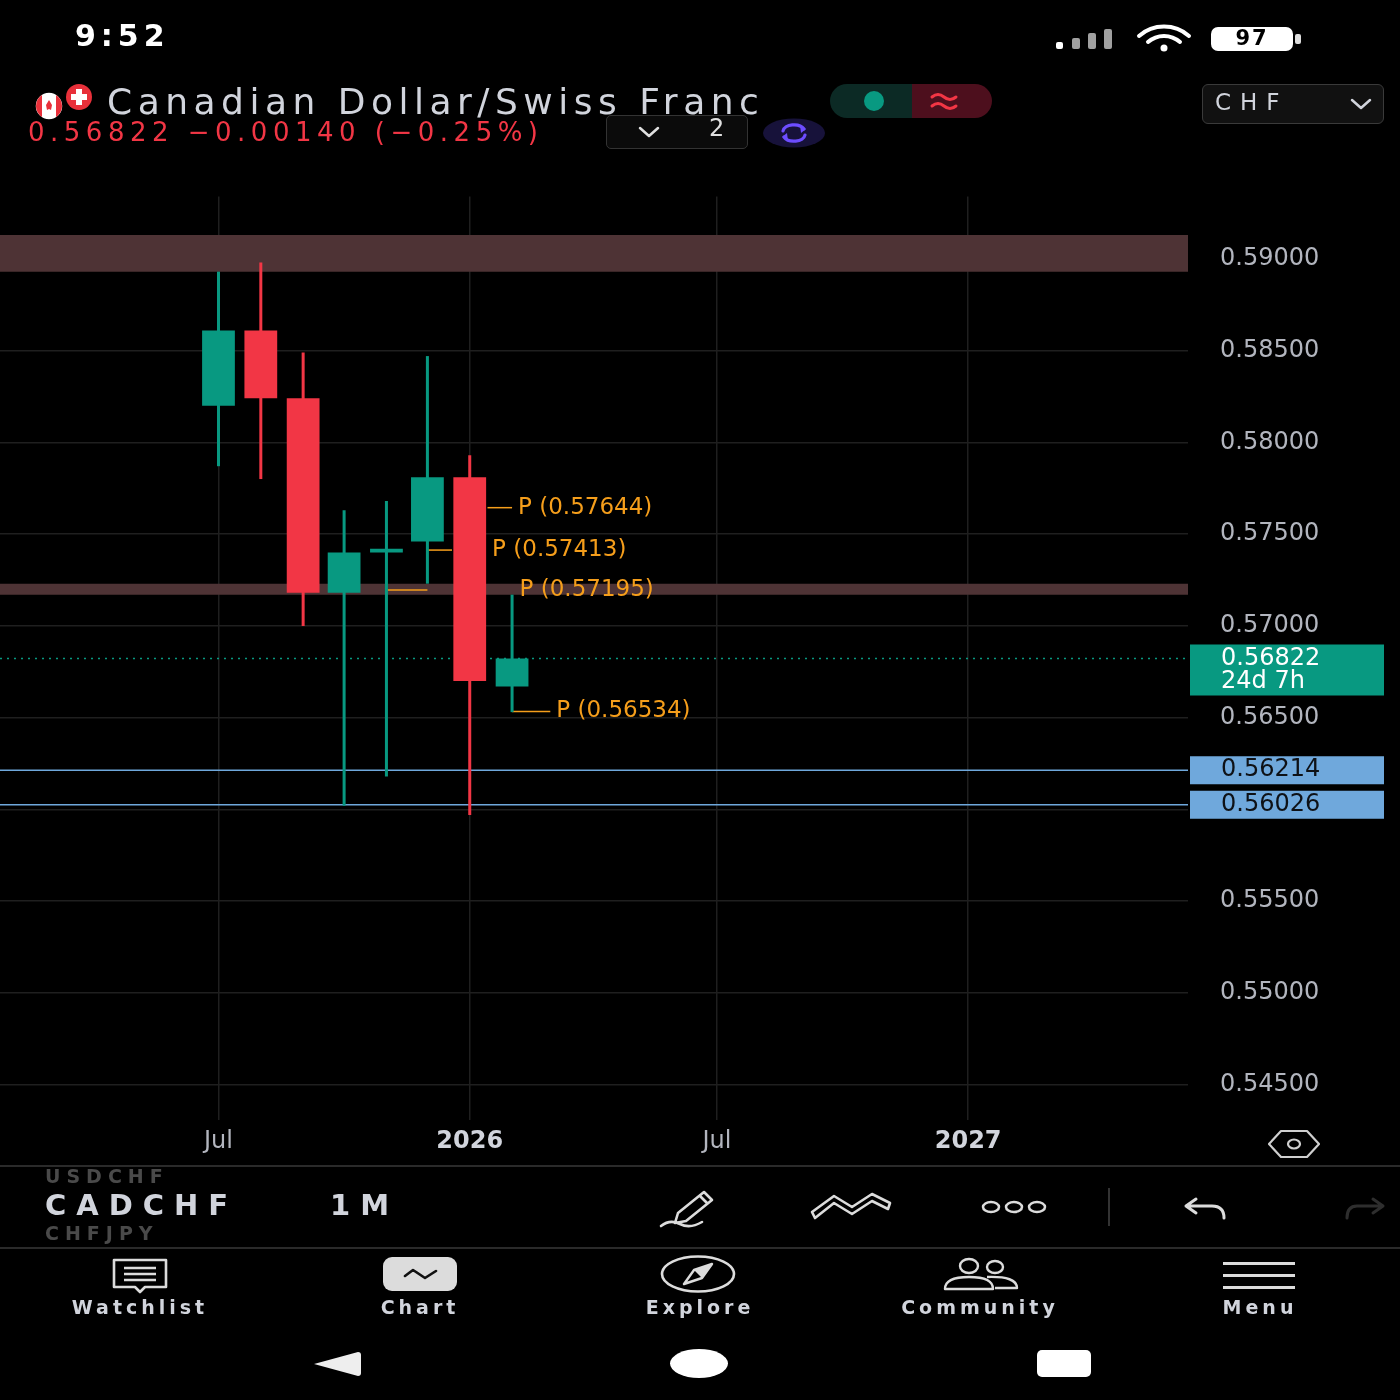 Image resolution: width=1400 pixels, height=1400 pixels. I want to click on text: CHF, so click(1252, 102).